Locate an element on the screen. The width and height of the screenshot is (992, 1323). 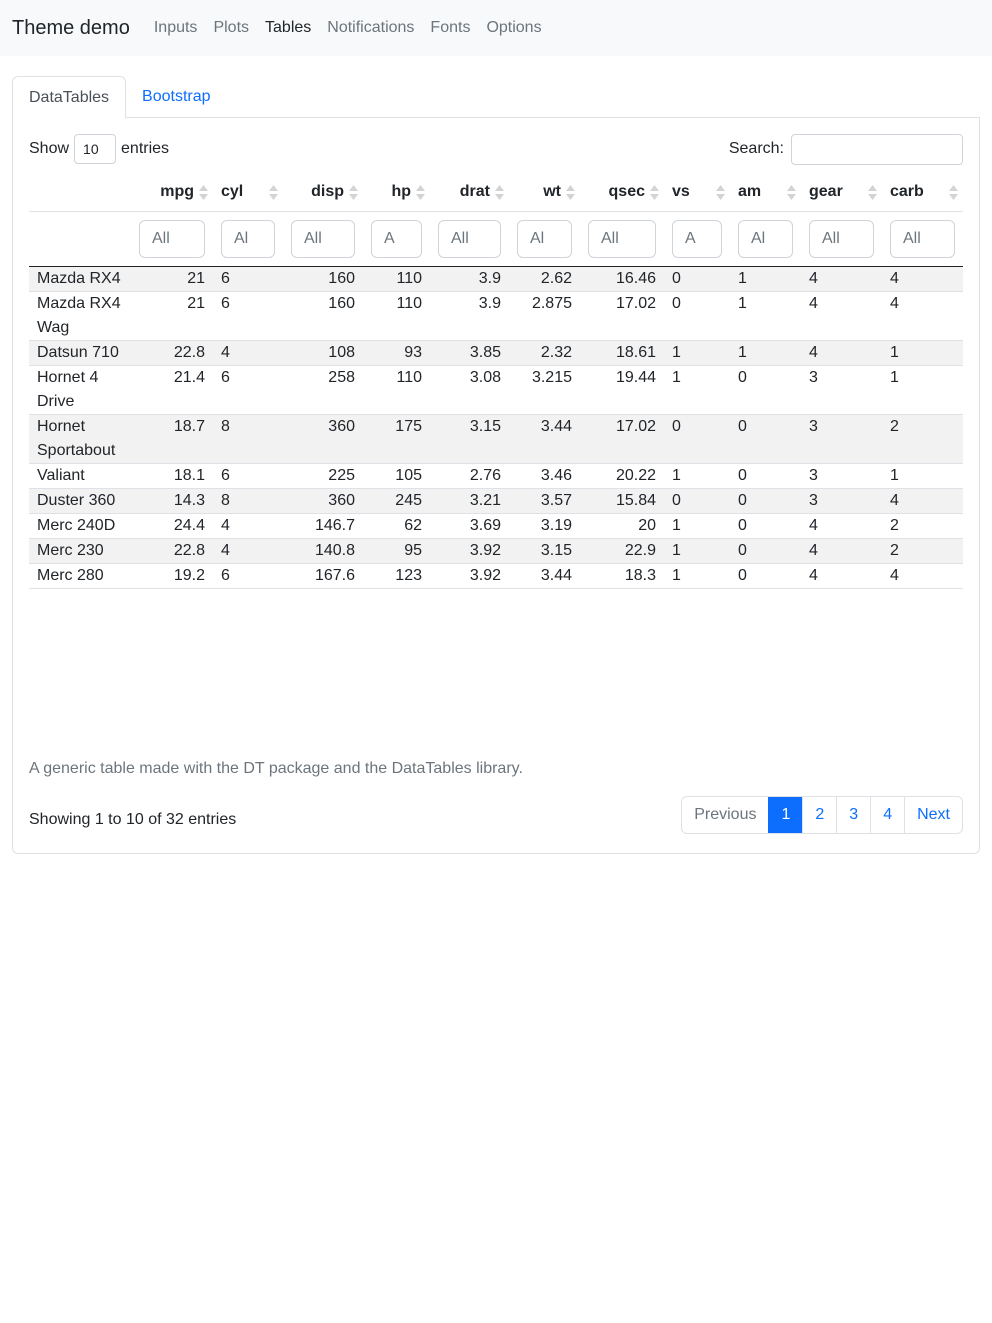
header-carb: carb is located at coordinates (922, 192).